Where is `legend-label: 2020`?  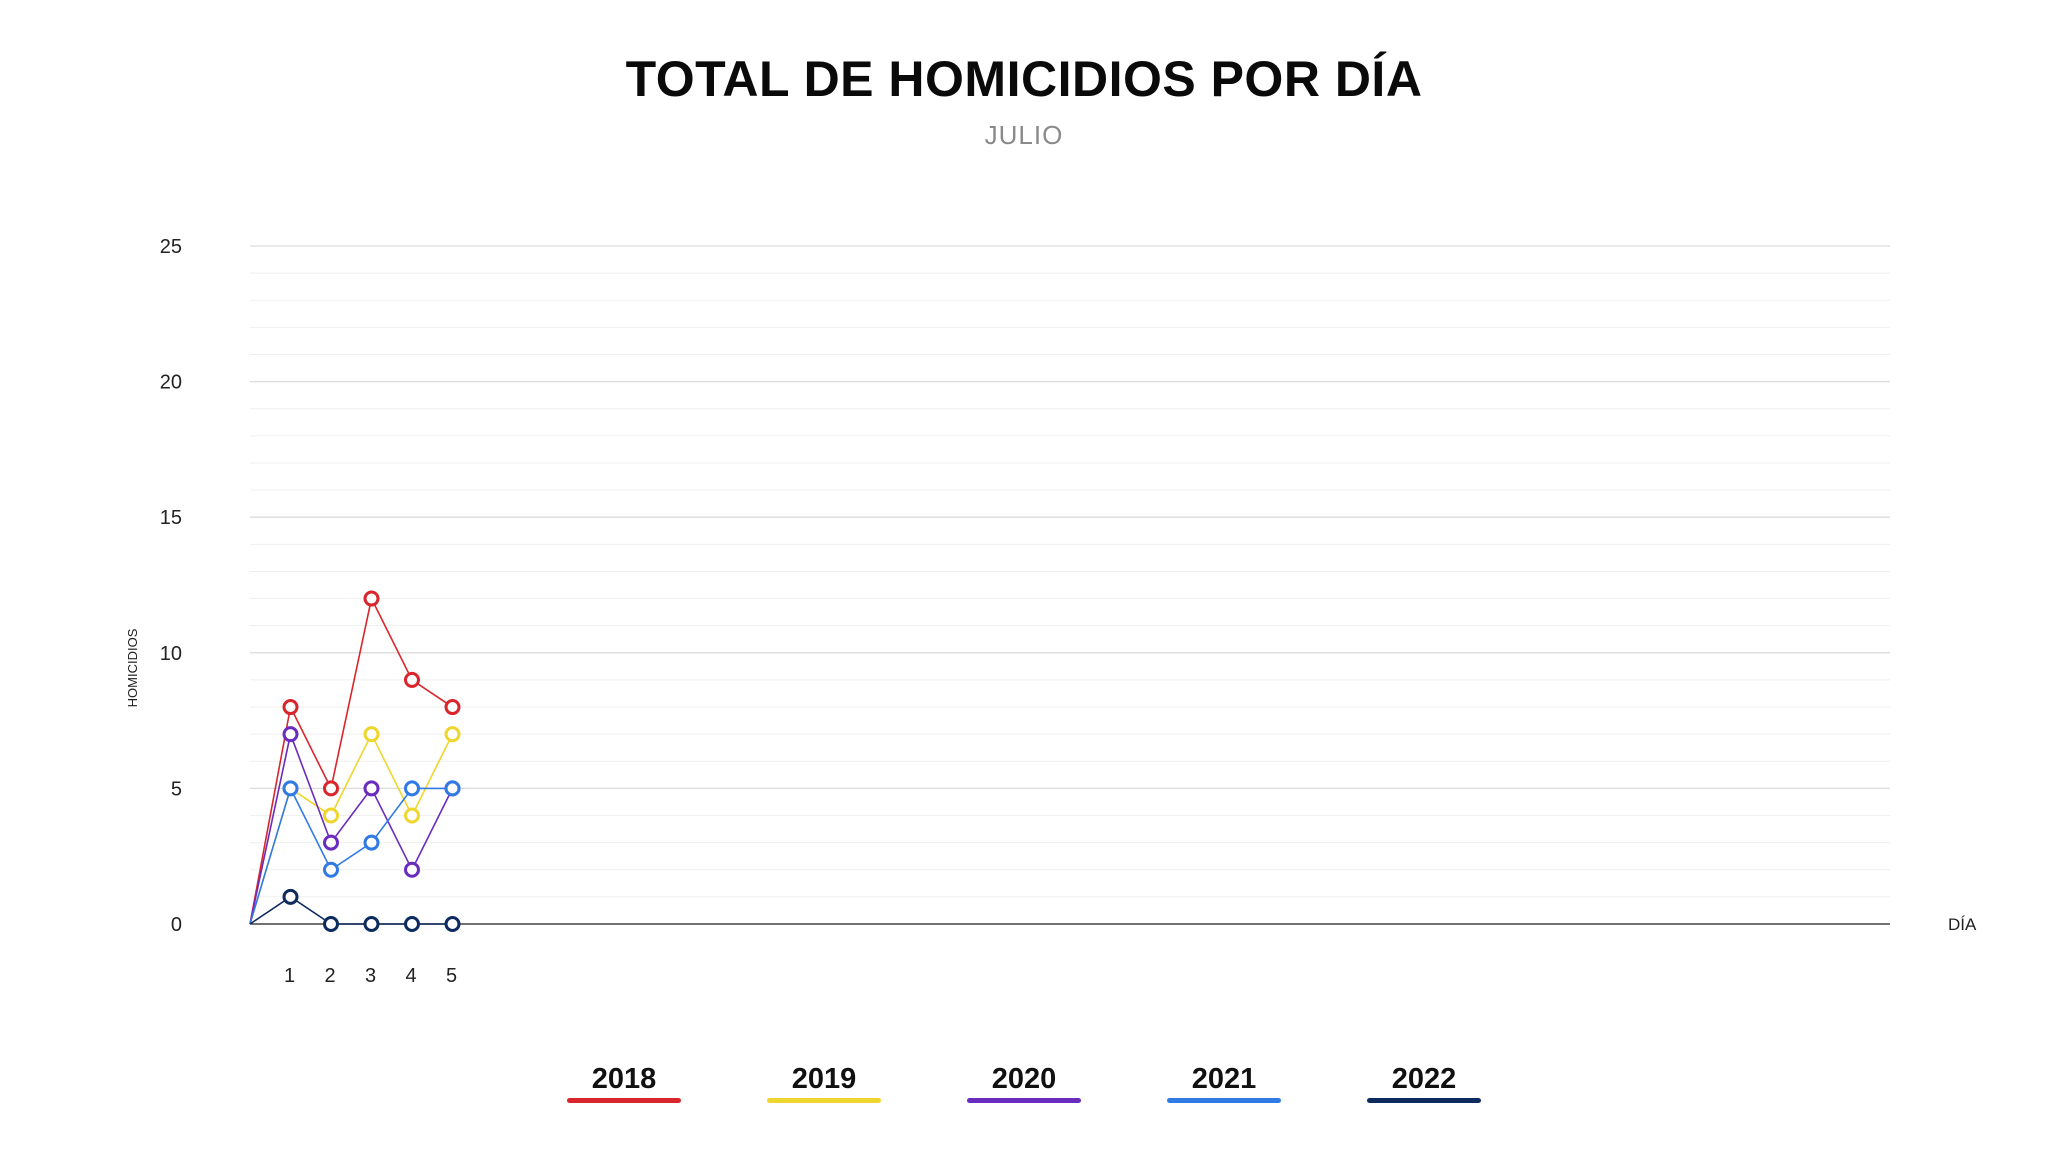
legend-label: 2020 is located at coordinates (1024, 1079).